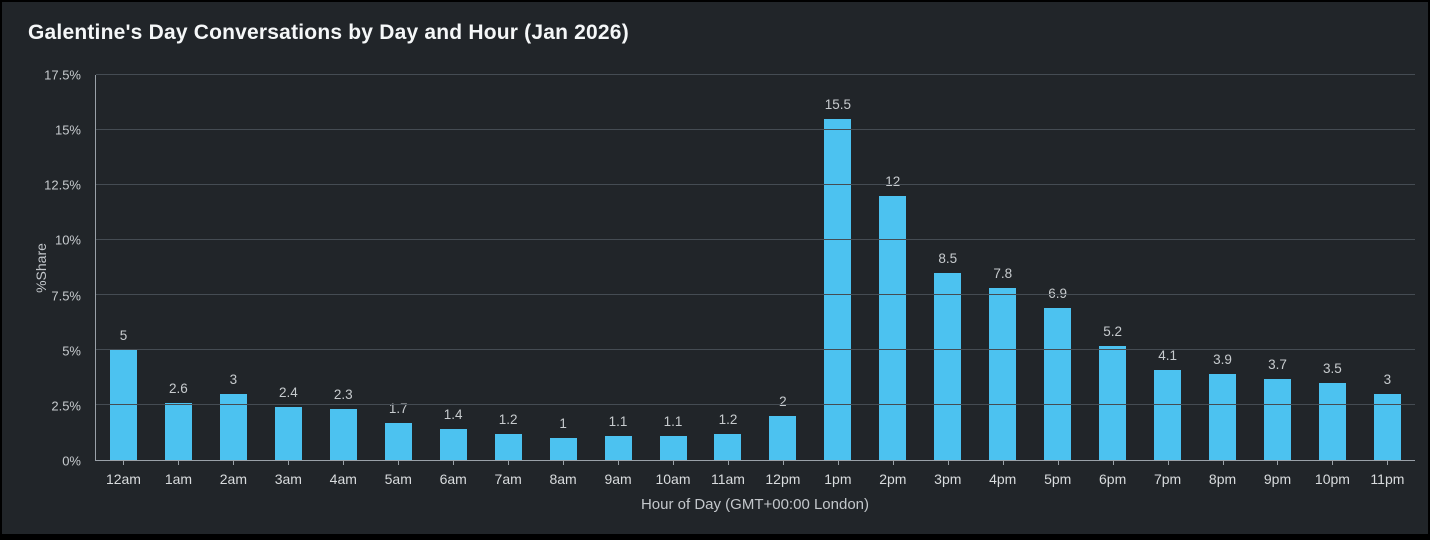 This screenshot has width=1430, height=540. I want to click on x-axis-tick-label: 6pm, so click(1113, 479).